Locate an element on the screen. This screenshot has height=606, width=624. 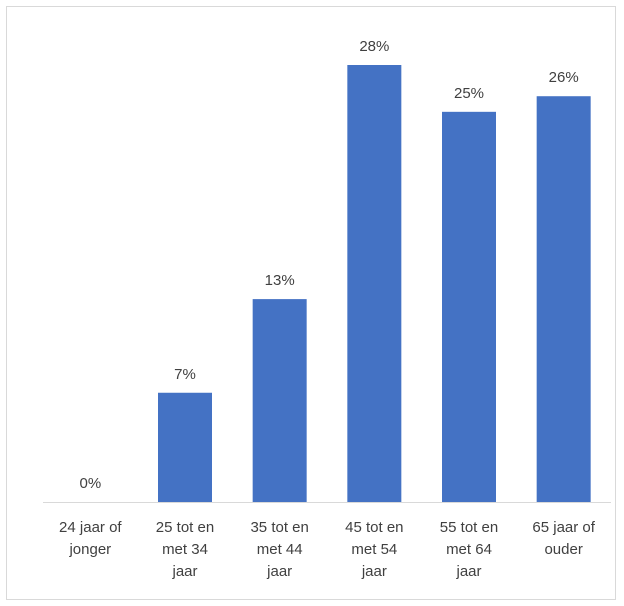
x-tick-label: 45 tot en met 54 jaar is located at coordinates (374, 549).